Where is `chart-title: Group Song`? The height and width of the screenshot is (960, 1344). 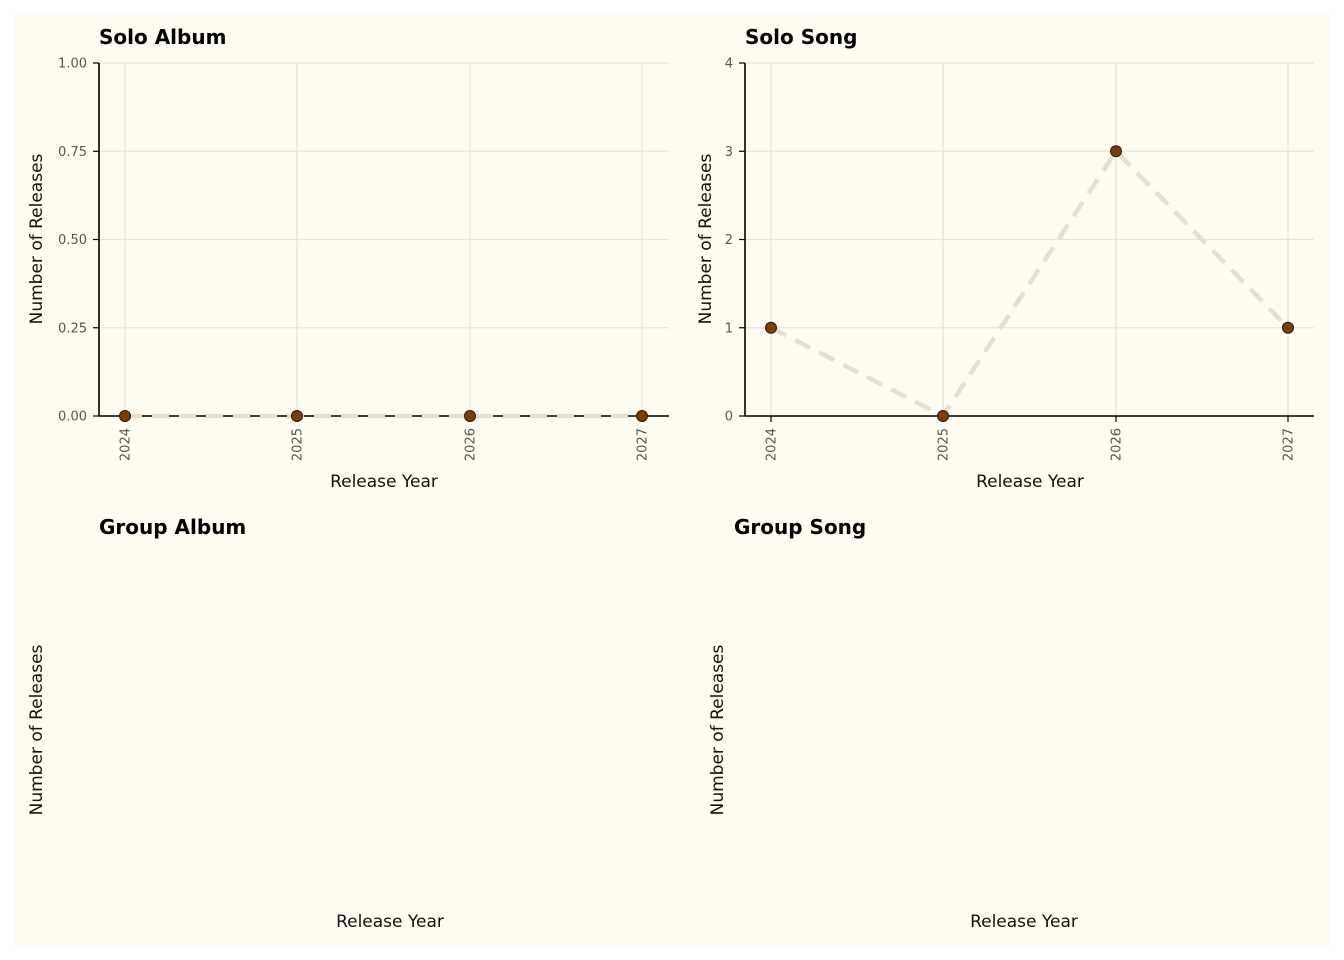
chart-title: Group Song is located at coordinates (800, 527).